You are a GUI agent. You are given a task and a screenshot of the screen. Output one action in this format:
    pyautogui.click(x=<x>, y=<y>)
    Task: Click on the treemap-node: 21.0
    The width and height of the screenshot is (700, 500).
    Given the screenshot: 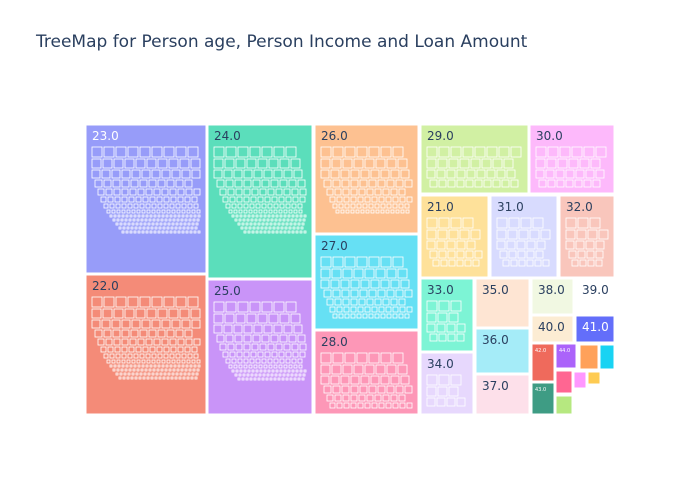 What is the action you would take?
    pyautogui.click(x=454, y=236)
    